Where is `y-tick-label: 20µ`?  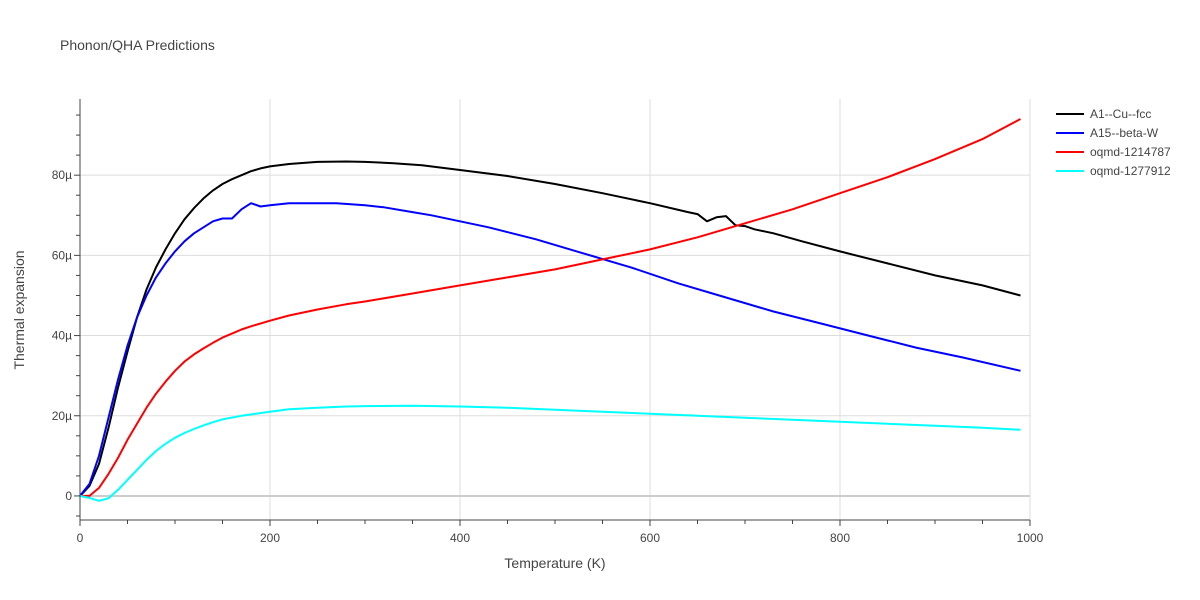 y-tick-label: 20µ is located at coordinates (62, 416).